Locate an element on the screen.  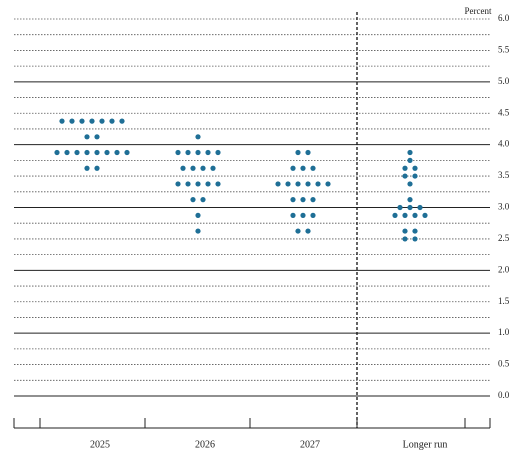
y-tick-label: 0.5 is located at coordinates (504, 364).